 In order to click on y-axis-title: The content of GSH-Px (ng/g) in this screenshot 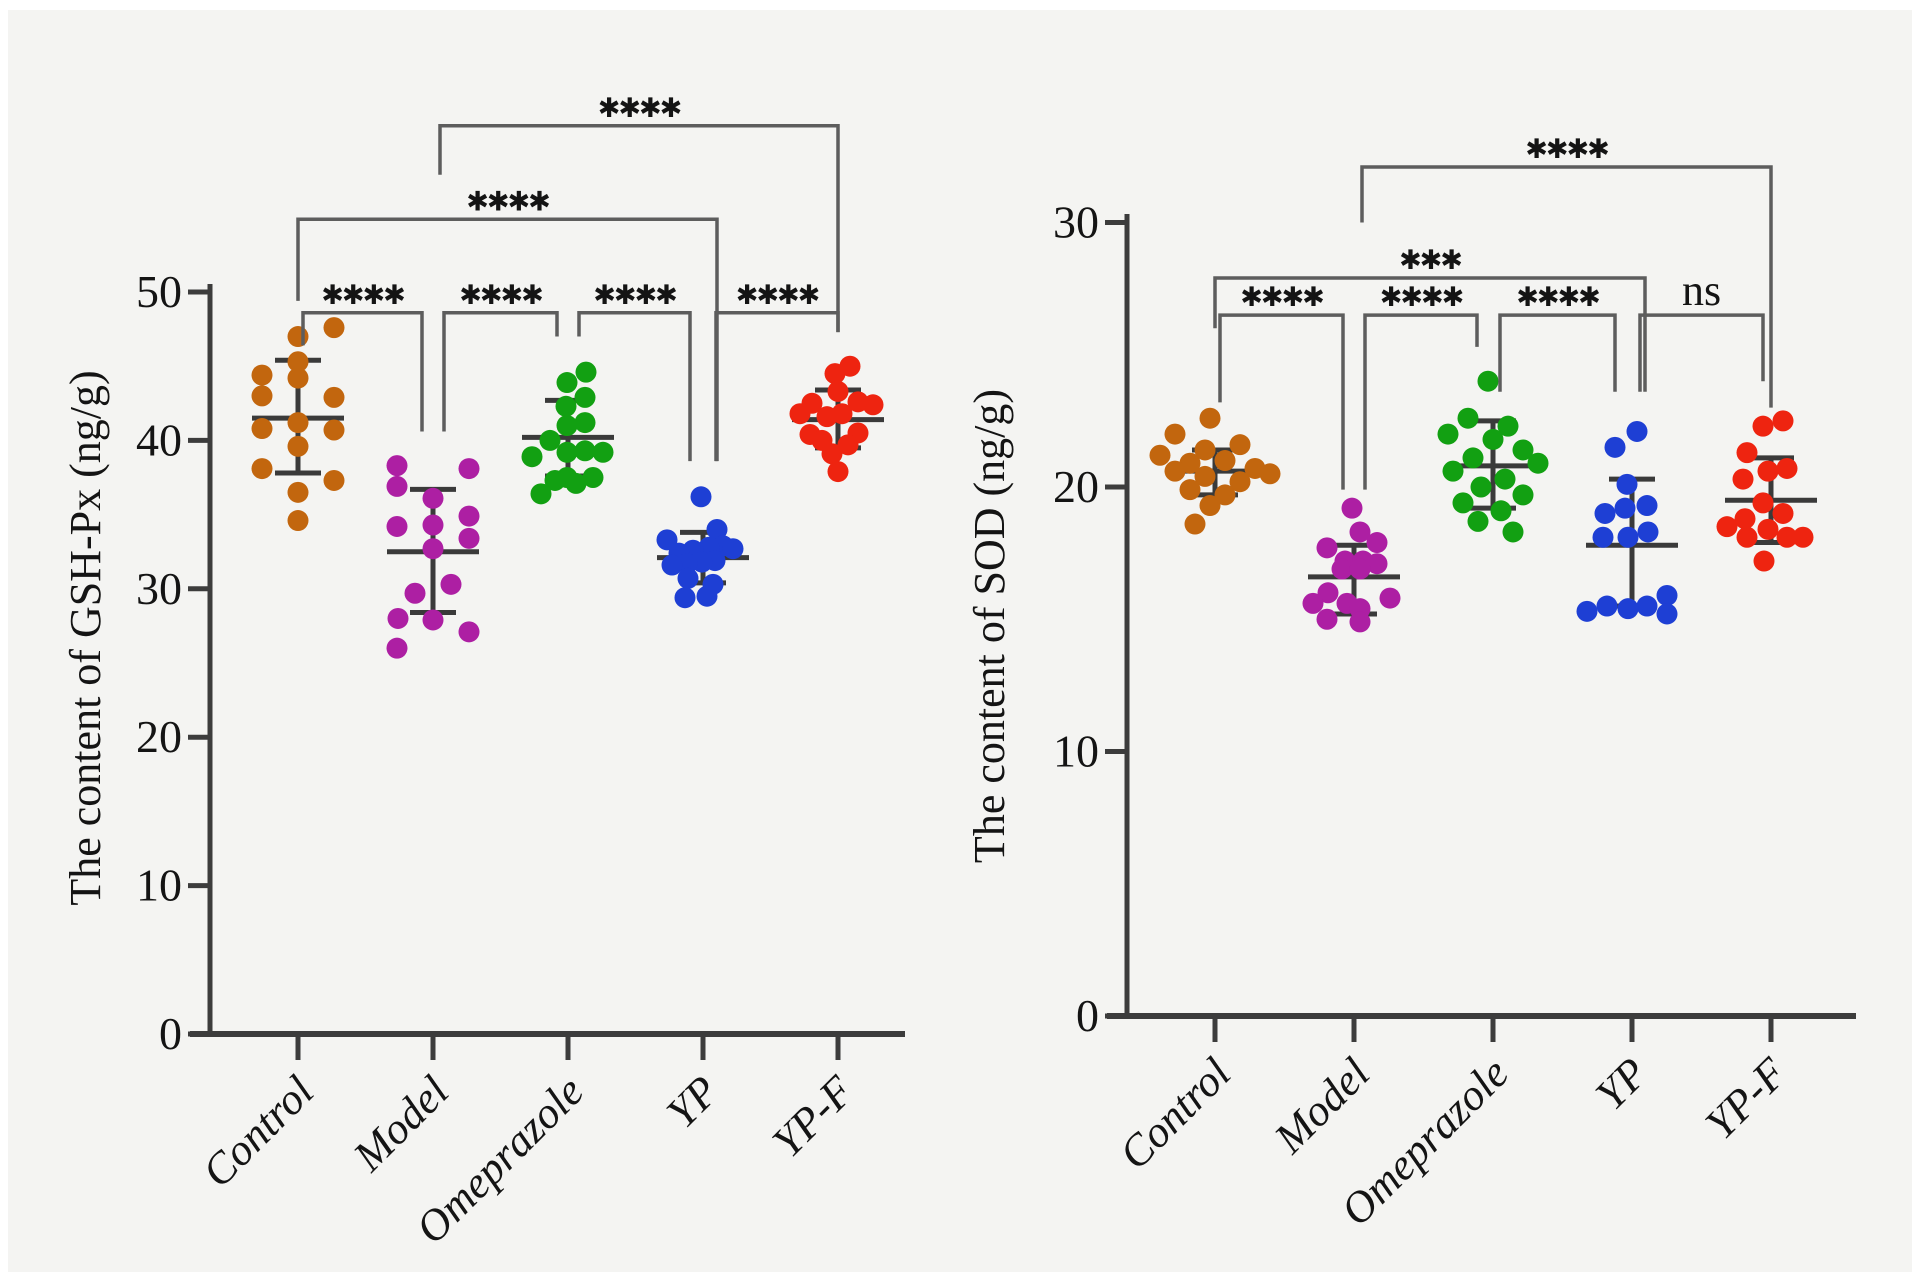, I will do `click(85, 637)`.